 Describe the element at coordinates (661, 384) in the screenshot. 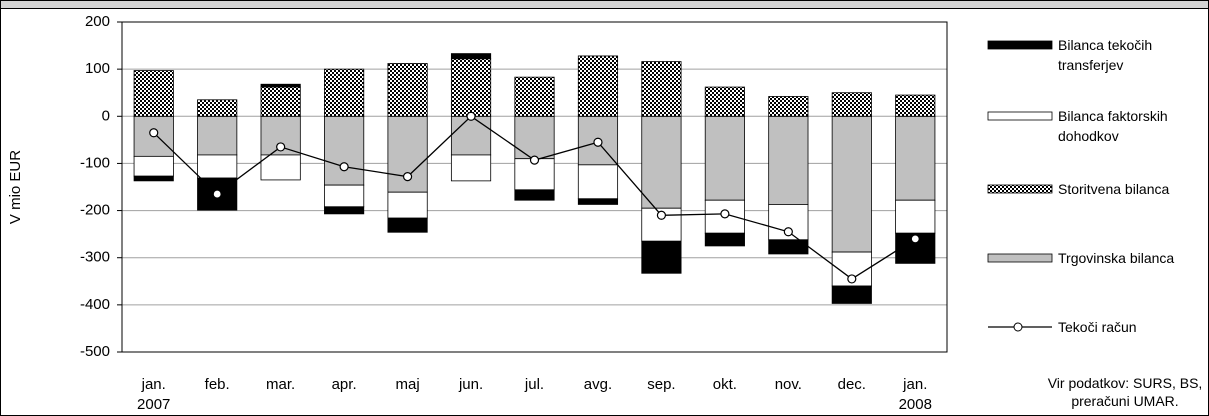

I see `x-tick-label: sep.` at that location.